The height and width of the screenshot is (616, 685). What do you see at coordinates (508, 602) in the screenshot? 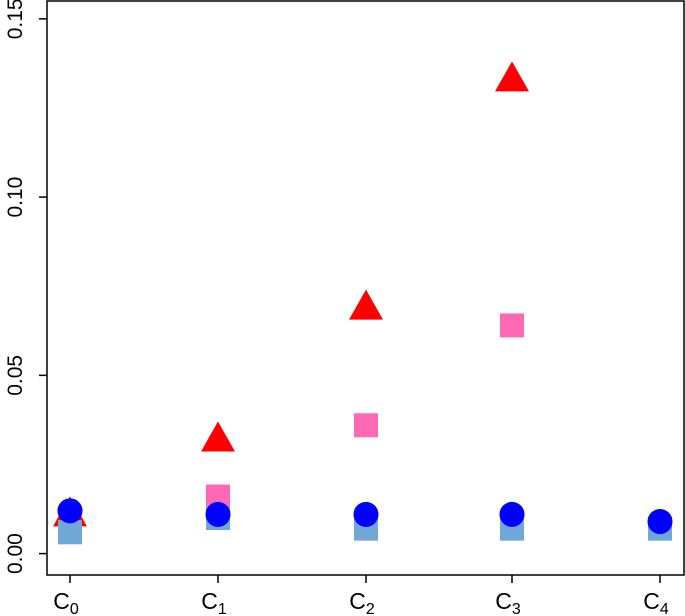
I see `x-tick-label: C3` at bounding box center [508, 602].